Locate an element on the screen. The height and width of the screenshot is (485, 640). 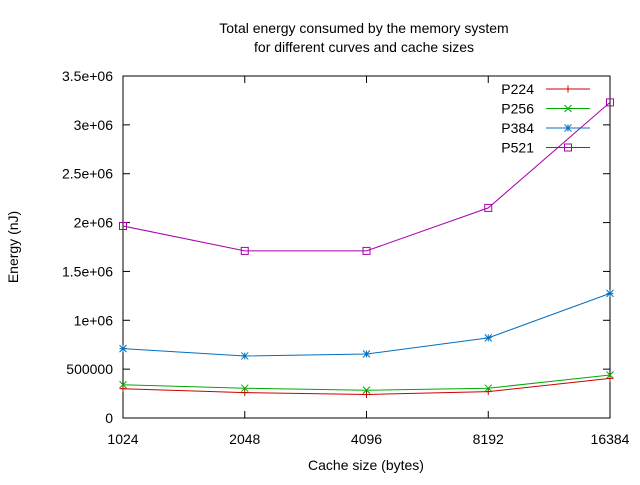
y-tick-label: 2.5e+06 is located at coordinates (87, 174).